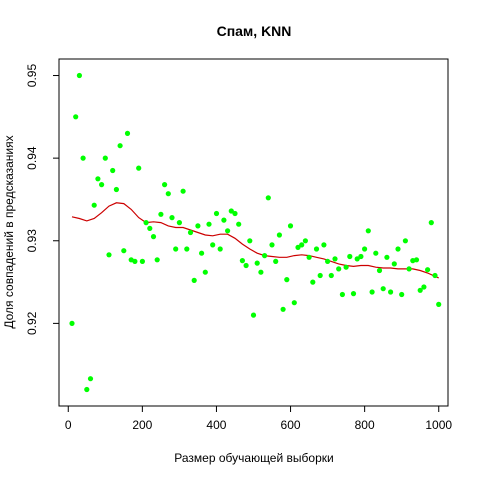 The height and width of the screenshot is (480, 480). What do you see at coordinates (32, 241) in the screenshot?
I see `y-tick-label: 0.93` at bounding box center [32, 241].